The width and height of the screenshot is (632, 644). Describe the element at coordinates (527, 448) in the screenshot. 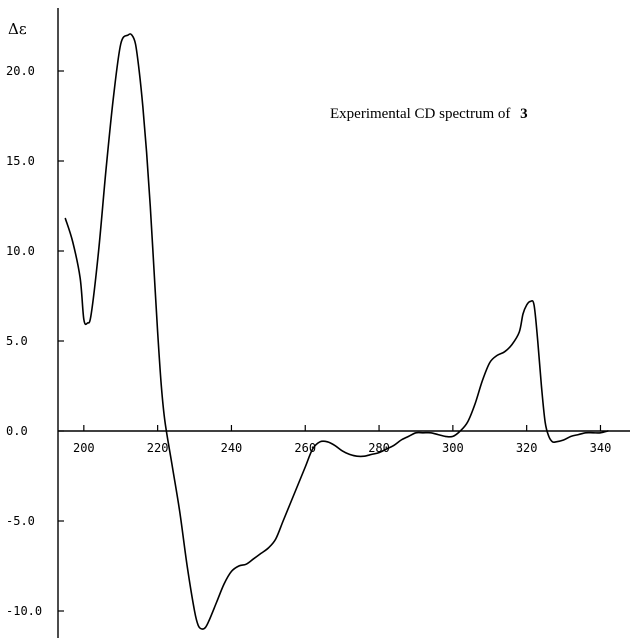

I see `x-tick-label: 320` at that location.